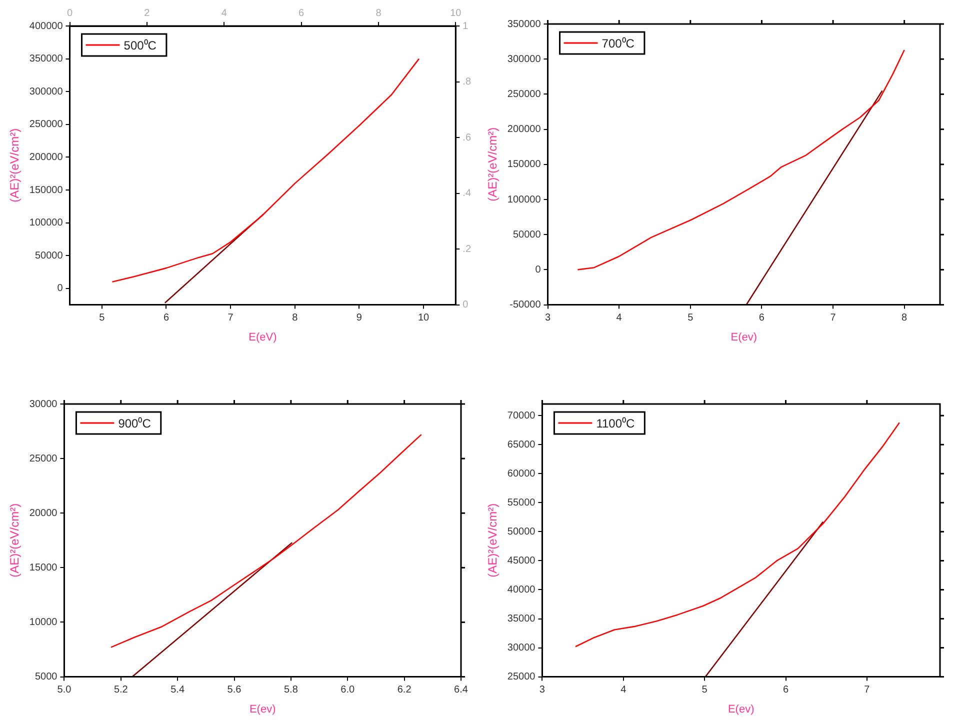 The width and height of the screenshot is (954, 722). What do you see at coordinates (348, 690) in the screenshot?
I see `x-tick-label: 6.0` at bounding box center [348, 690].